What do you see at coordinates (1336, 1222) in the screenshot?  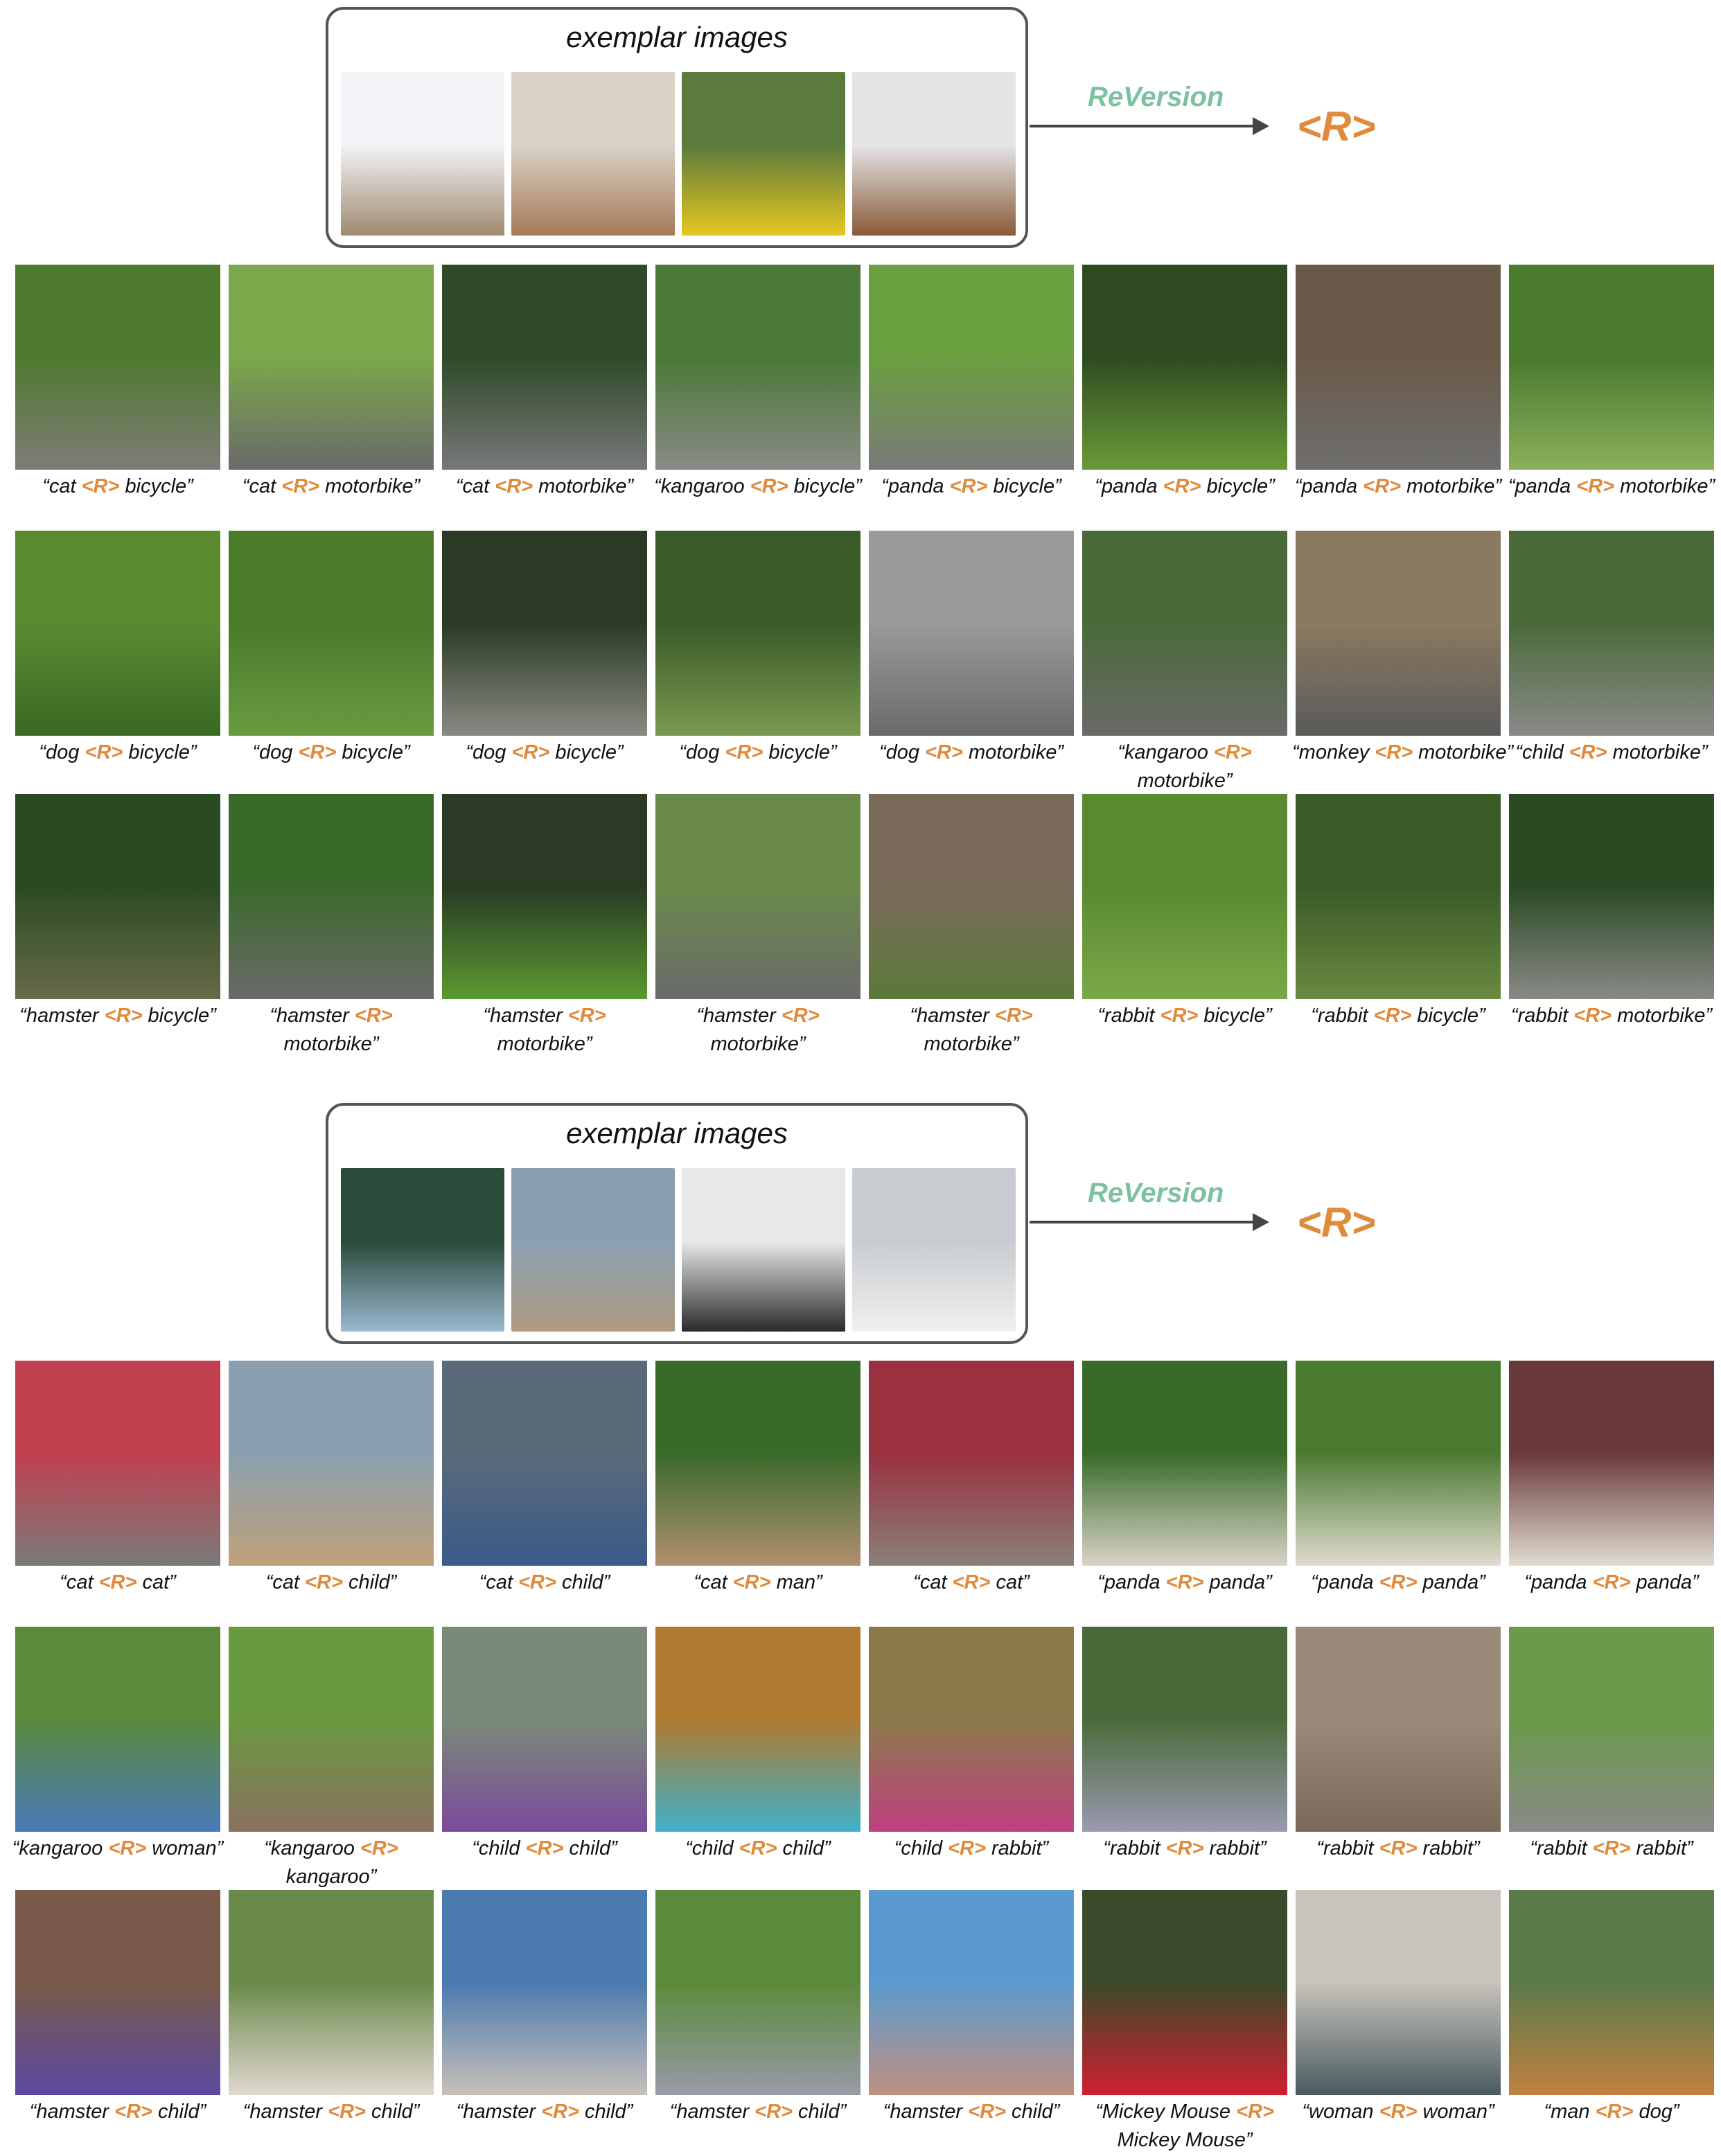 I see `relation-token: <R>` at bounding box center [1336, 1222].